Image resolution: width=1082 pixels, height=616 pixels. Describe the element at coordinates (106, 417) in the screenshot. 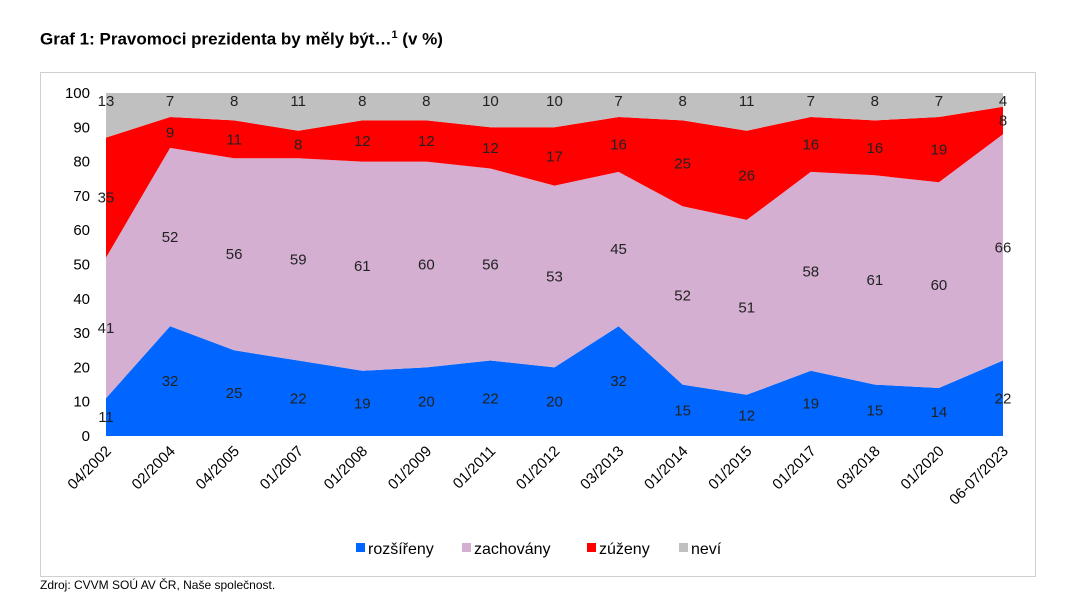

I see `data-label-rozšířeny: 11` at that location.